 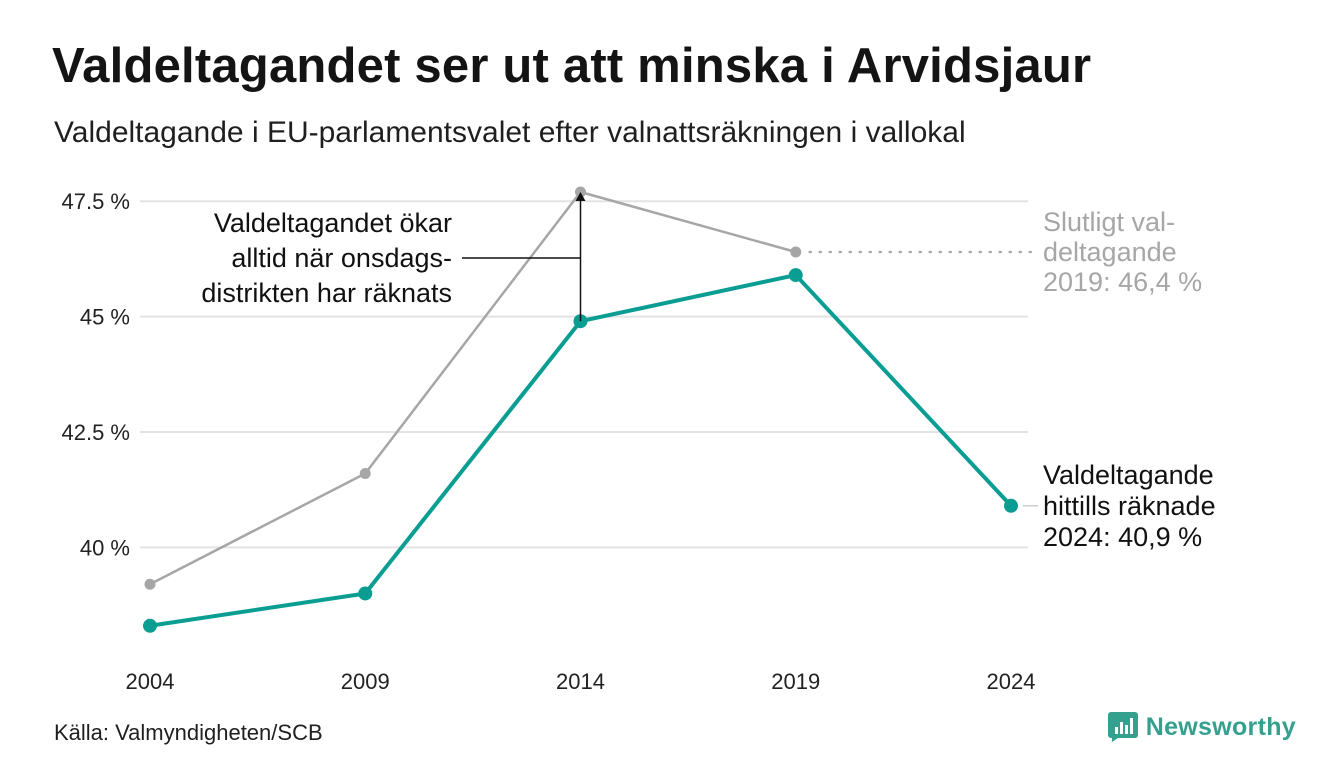 What do you see at coordinates (1122, 727) in the screenshot?
I see `newsworthy-logo-icon` at bounding box center [1122, 727].